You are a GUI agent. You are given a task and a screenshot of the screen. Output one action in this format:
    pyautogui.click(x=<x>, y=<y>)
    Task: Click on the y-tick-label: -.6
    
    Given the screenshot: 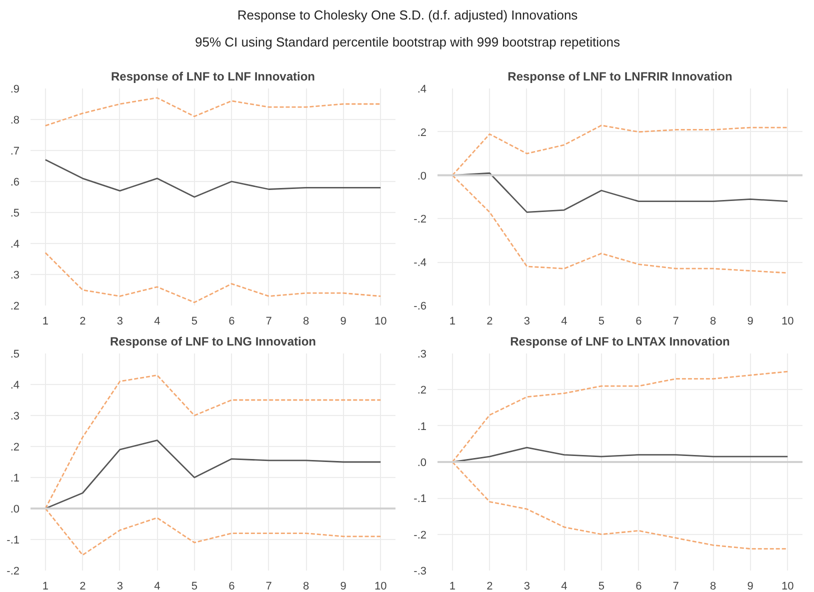 What is the action you would take?
    pyautogui.click(x=420, y=306)
    